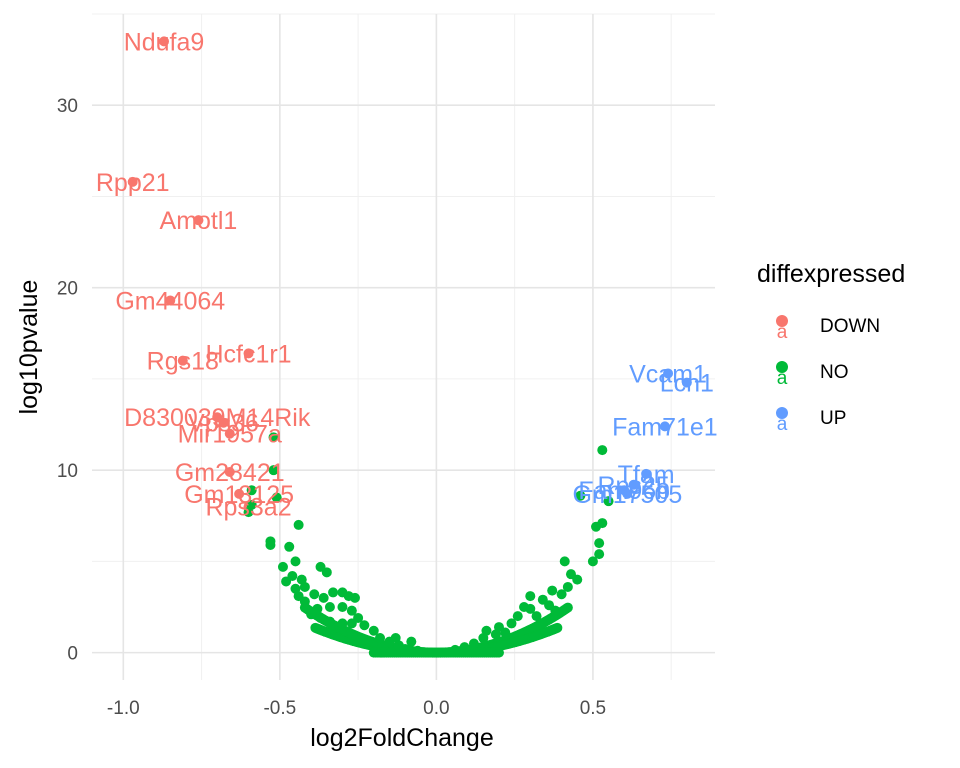 This screenshot has width=960, height=768. I want to click on gene-label: Mir1957a, so click(230, 435).